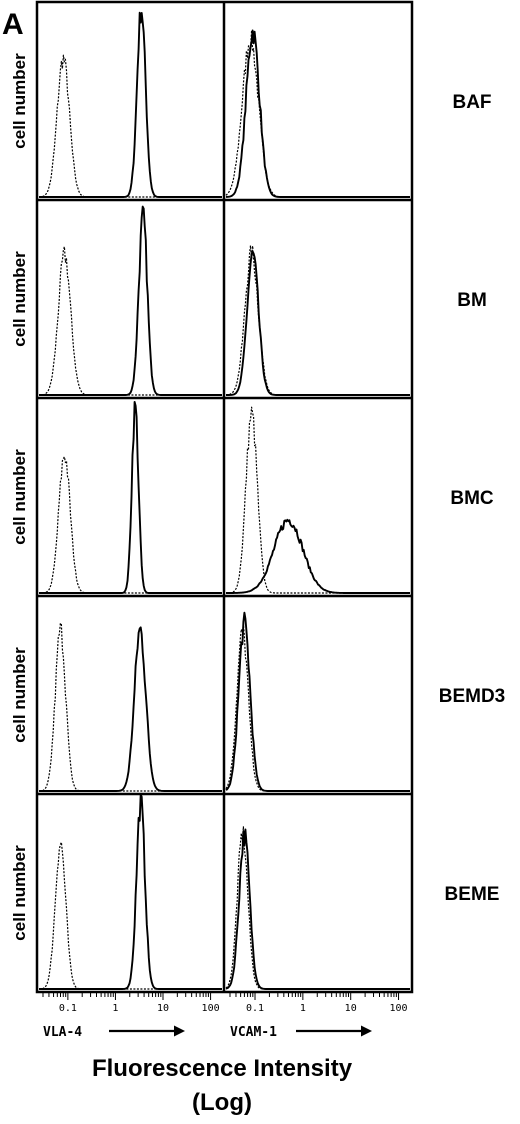 The image size is (520, 1124). What do you see at coordinates (253, 1032) in the screenshot?
I see `marker-label-vcam-1: VCAM-1` at bounding box center [253, 1032].